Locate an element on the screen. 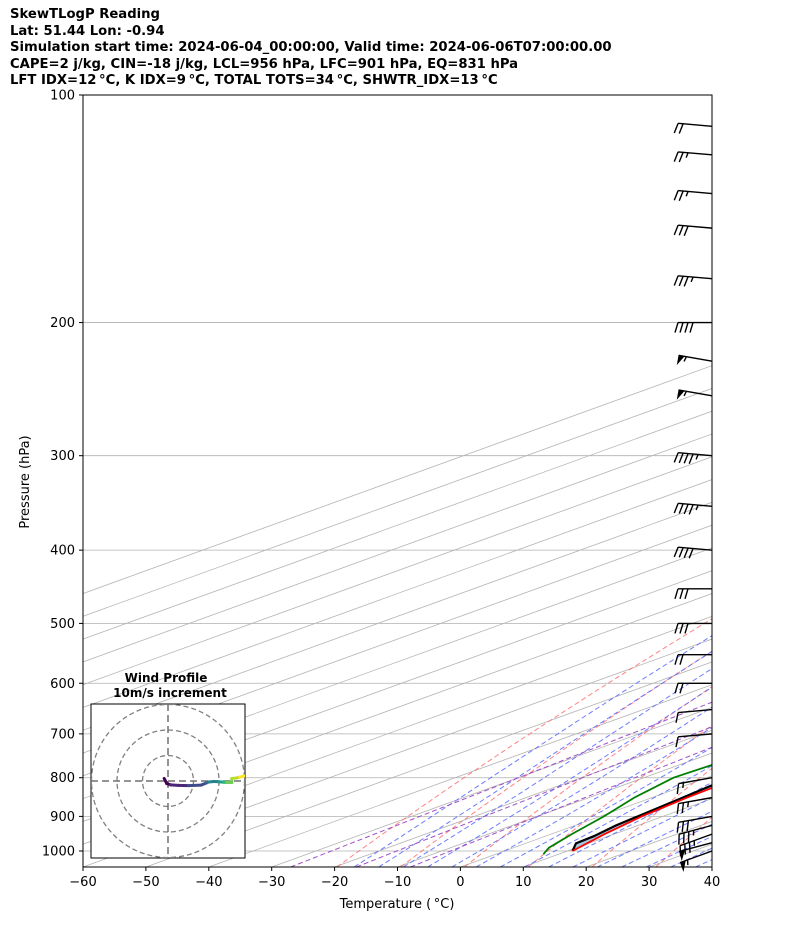 The width and height of the screenshot is (794, 937). dewpoint-profile-line is located at coordinates (627, 809).